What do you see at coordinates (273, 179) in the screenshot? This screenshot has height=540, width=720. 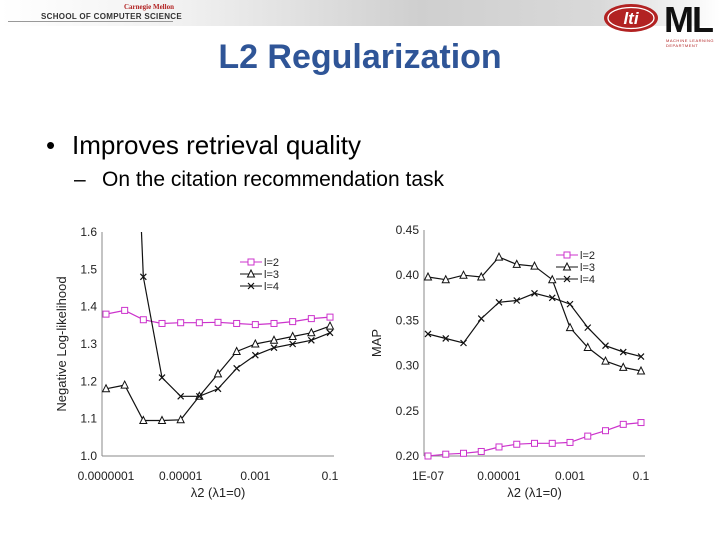 I see `sub-bullet-text: On the citation recommendation task` at bounding box center [273, 179].